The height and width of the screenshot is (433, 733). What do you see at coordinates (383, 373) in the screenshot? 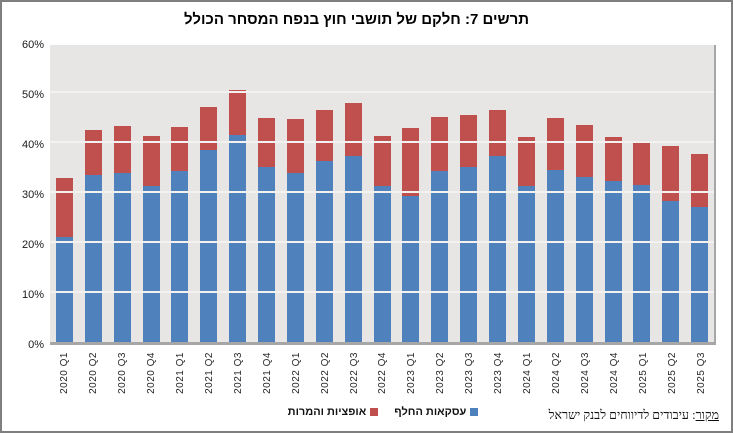
I see `x-tick-label: 2022 Q4` at bounding box center [383, 373].